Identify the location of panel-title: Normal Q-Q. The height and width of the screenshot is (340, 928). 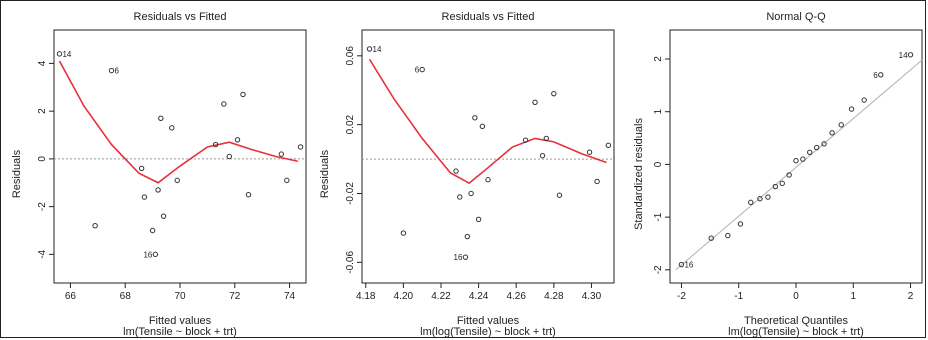
(796, 17).